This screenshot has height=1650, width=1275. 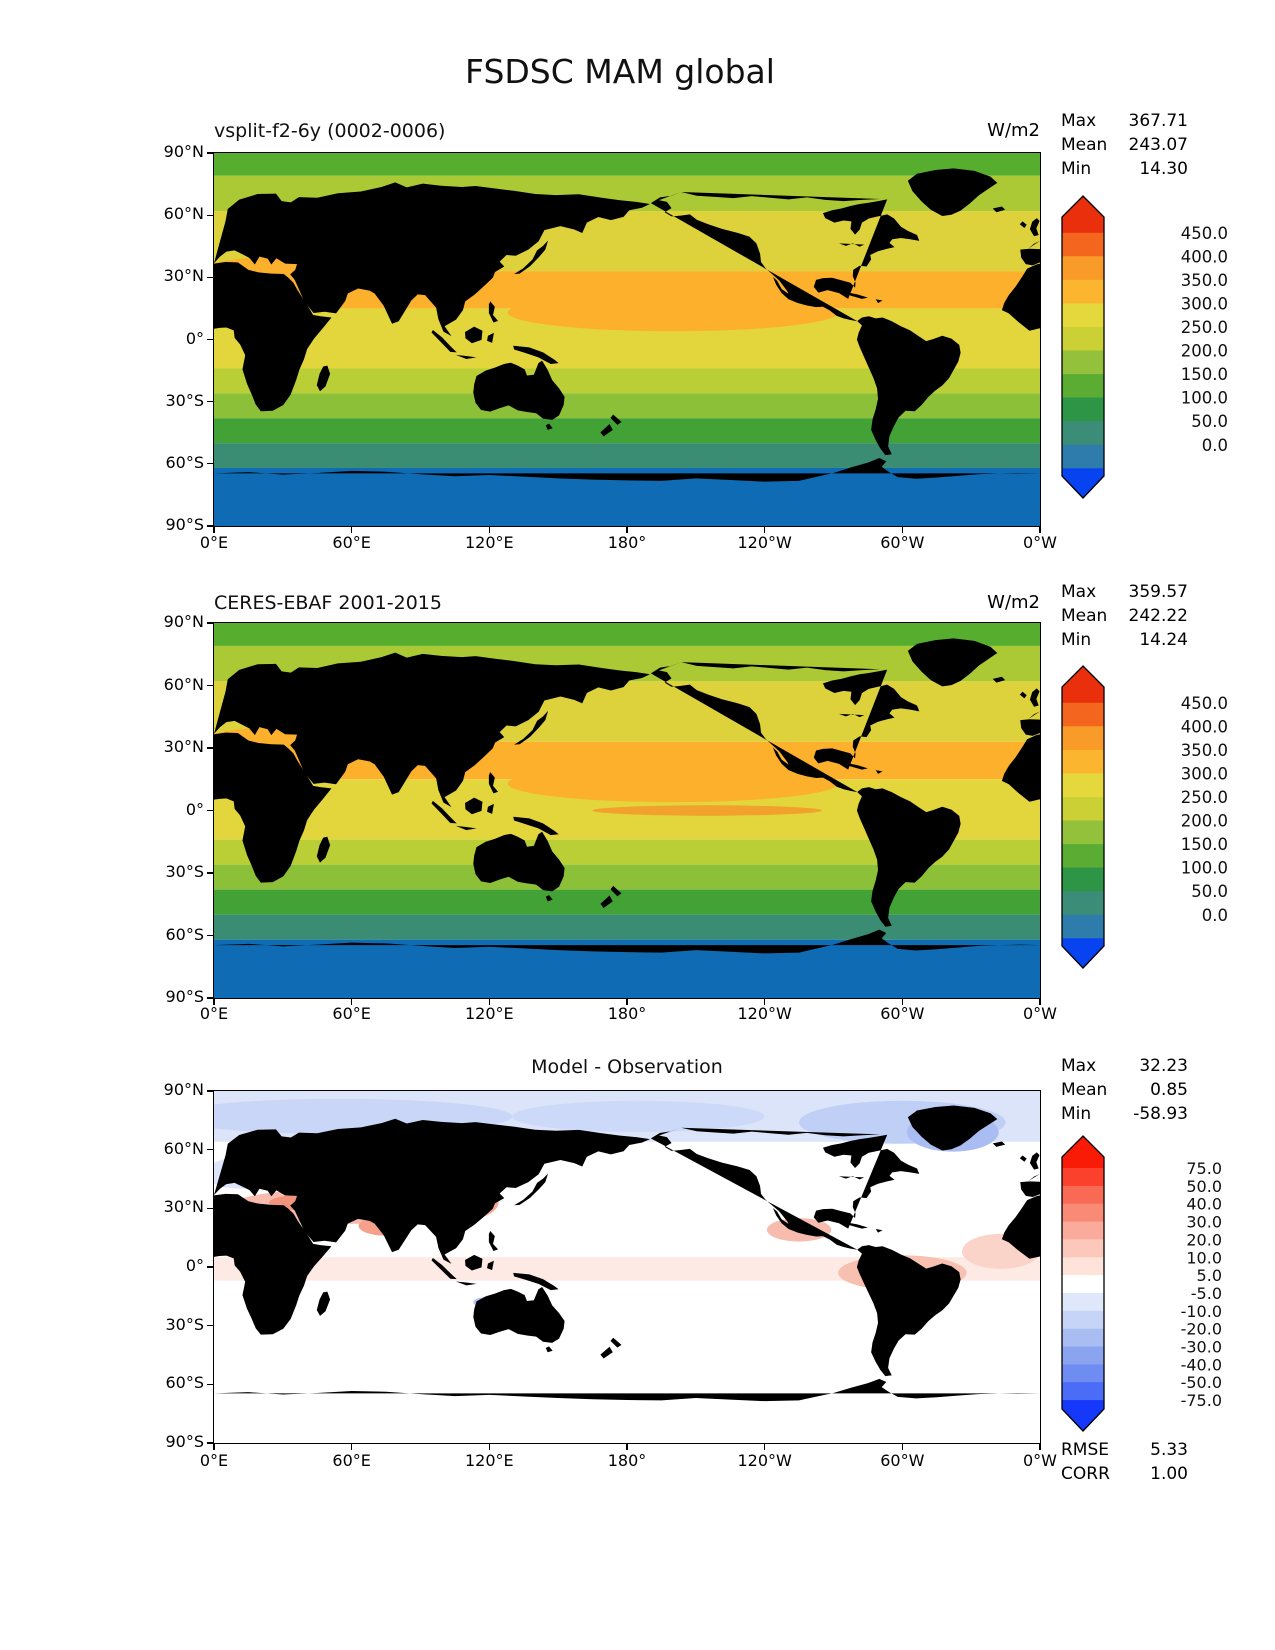 I want to click on y-axis-label: 0°, so click(x=194, y=1265).